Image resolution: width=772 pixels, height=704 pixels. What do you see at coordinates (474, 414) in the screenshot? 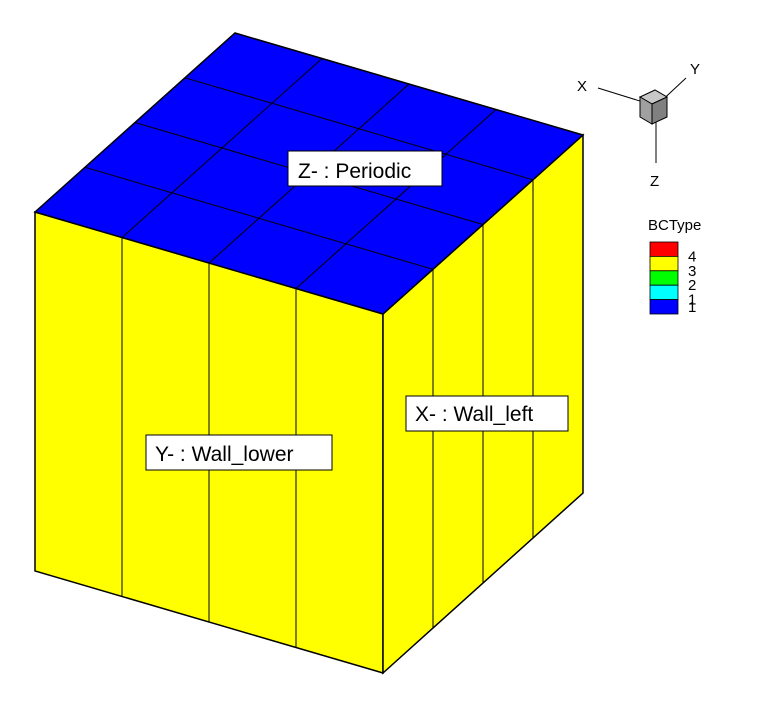
I see `right-face-label: X- : Wall_left` at bounding box center [474, 414].